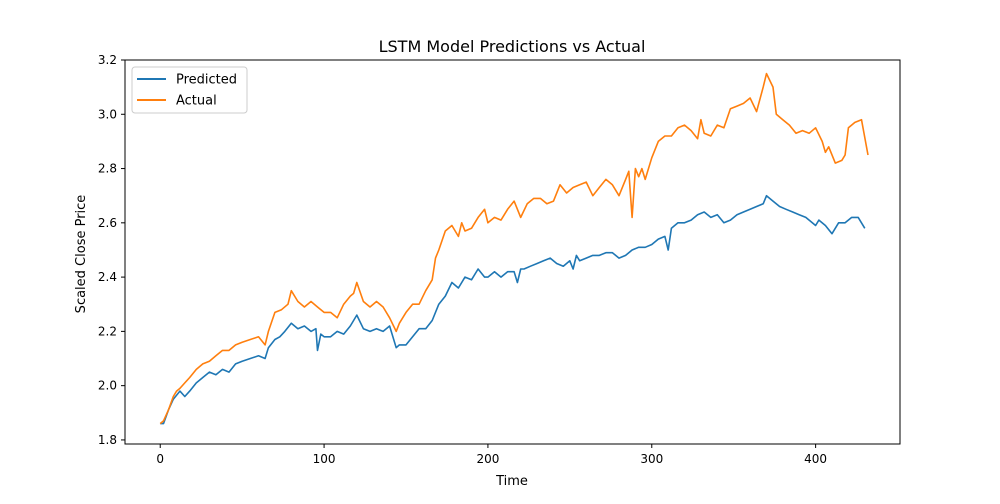  What do you see at coordinates (107, 169) in the screenshot?
I see `y-tick-label: 2.8` at bounding box center [107, 169].